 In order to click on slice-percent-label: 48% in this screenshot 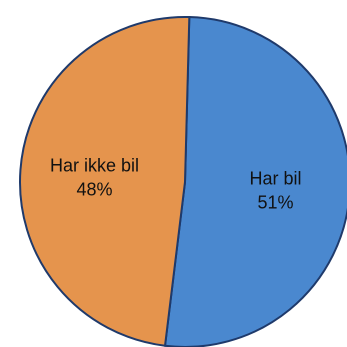, I will do `click(94, 189)`.